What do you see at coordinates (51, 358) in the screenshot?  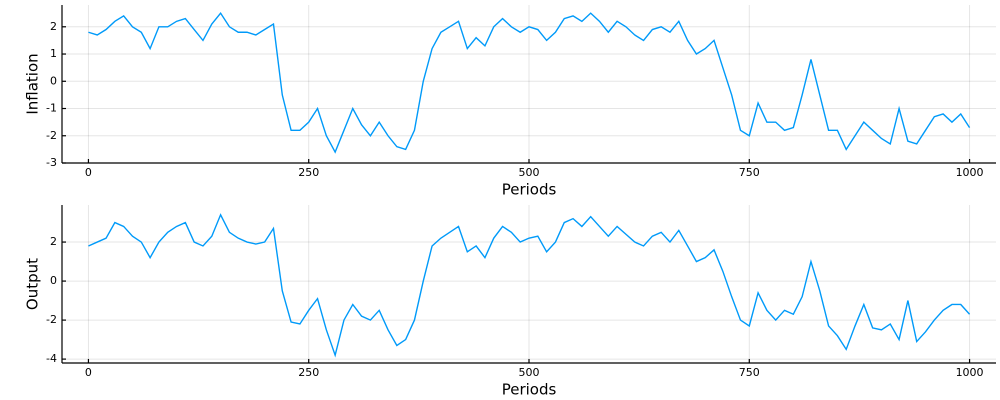 I see `y-tick-label: -4` at bounding box center [51, 358].